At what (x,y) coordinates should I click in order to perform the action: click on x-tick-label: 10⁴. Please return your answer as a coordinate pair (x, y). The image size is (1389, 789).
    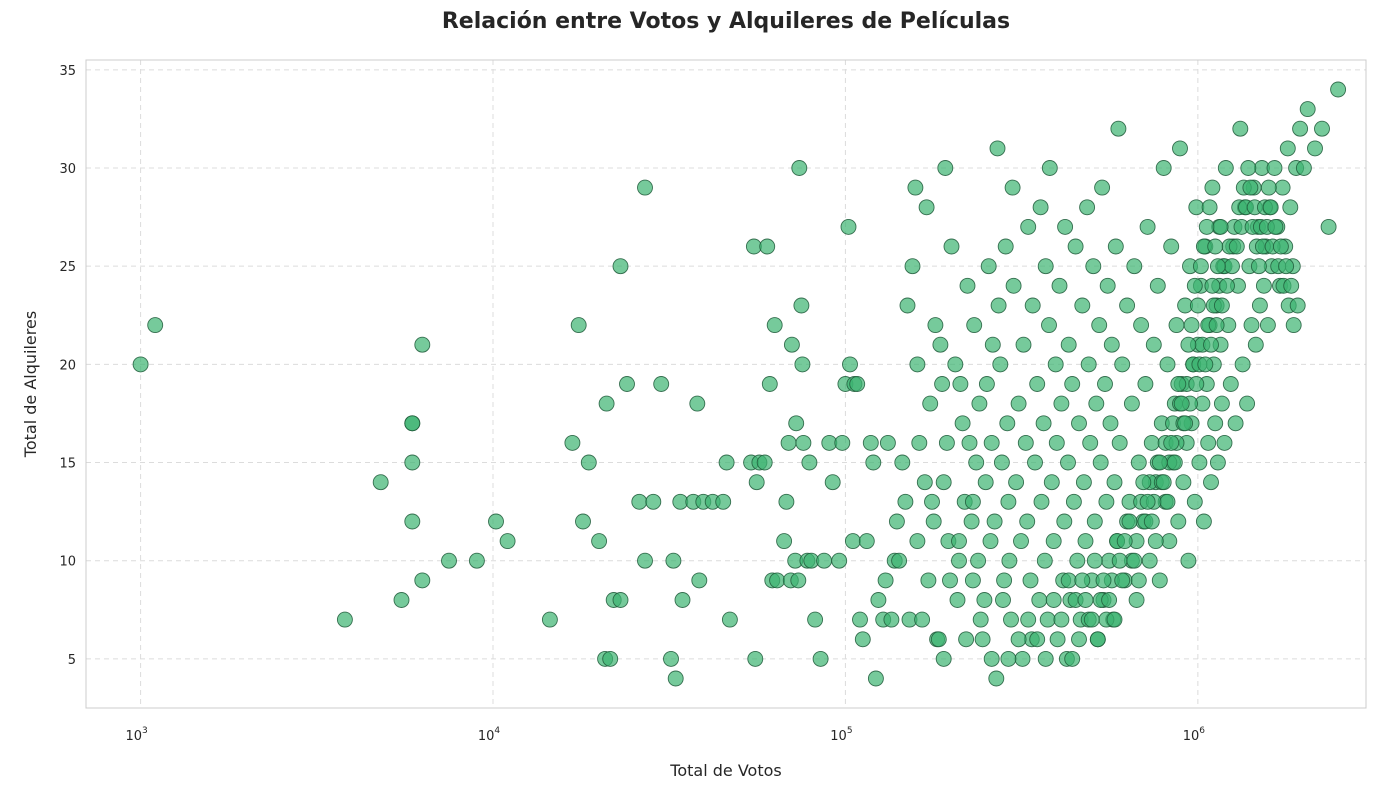
    Looking at the image, I should click on (489, 735).